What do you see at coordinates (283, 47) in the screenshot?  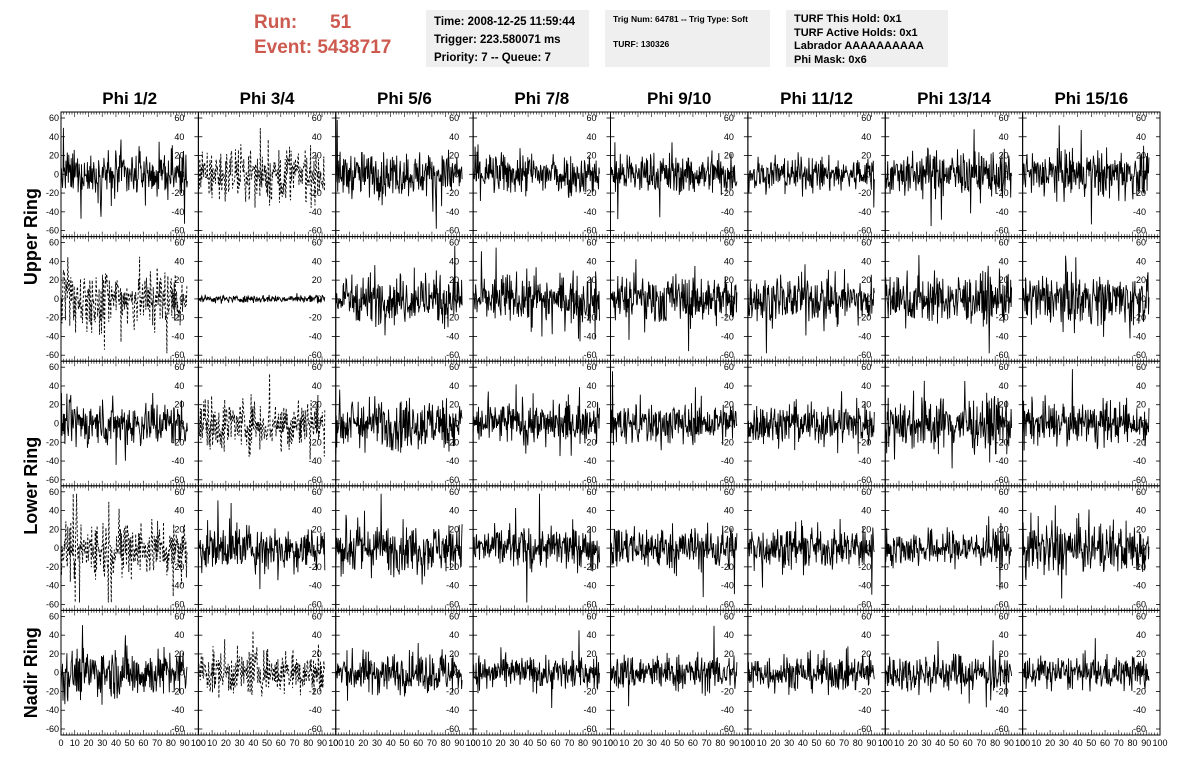 I see `event-label: Event:` at bounding box center [283, 47].